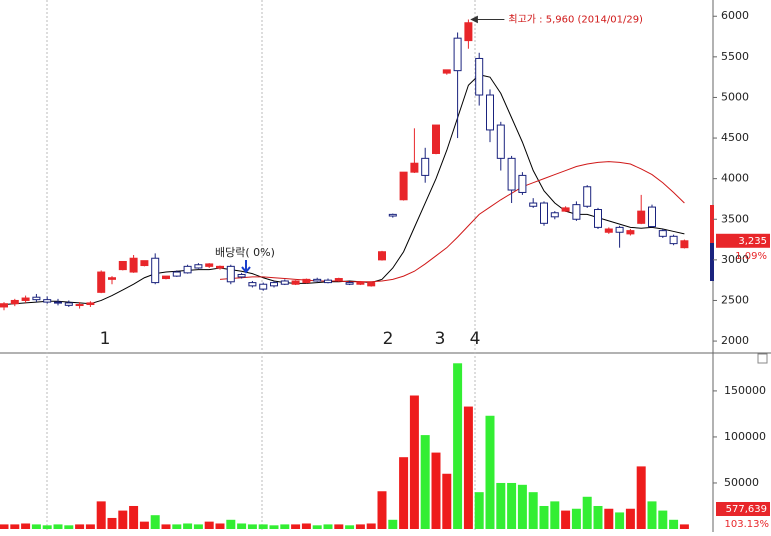  What do you see at coordinates (752, 241) in the screenshot?
I see `last-price: 3,235` at bounding box center [752, 241].